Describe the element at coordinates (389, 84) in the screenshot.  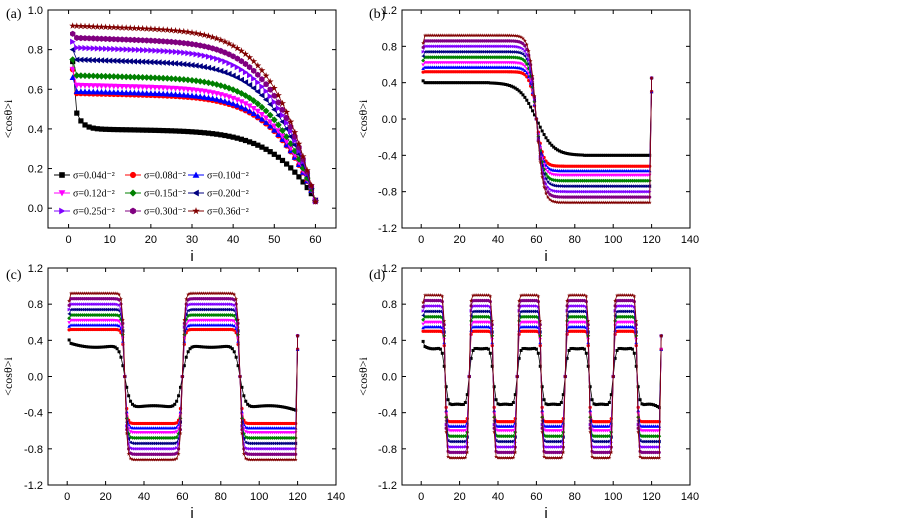
I see `y-tick-label: 0.4` at that location.